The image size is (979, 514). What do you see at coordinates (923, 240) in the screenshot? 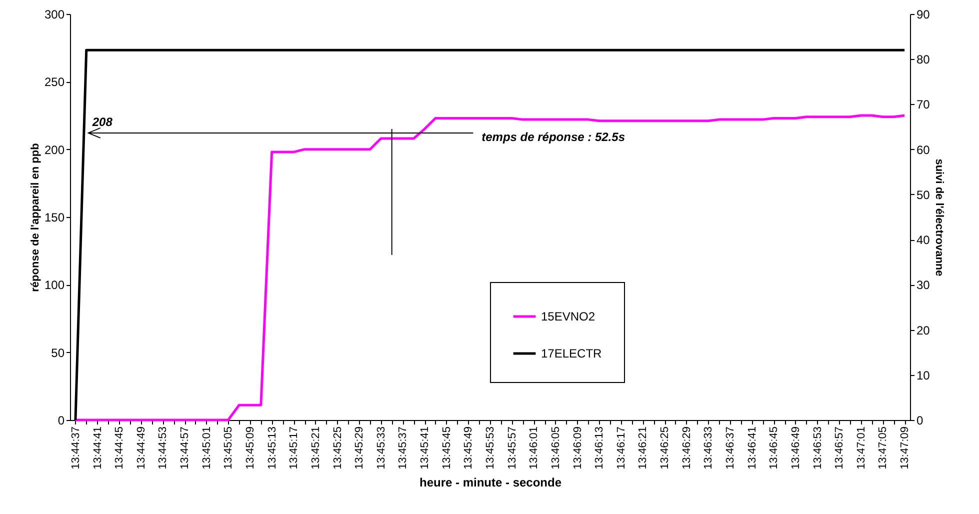
I see `y2-tick-label: 40` at bounding box center [923, 240].